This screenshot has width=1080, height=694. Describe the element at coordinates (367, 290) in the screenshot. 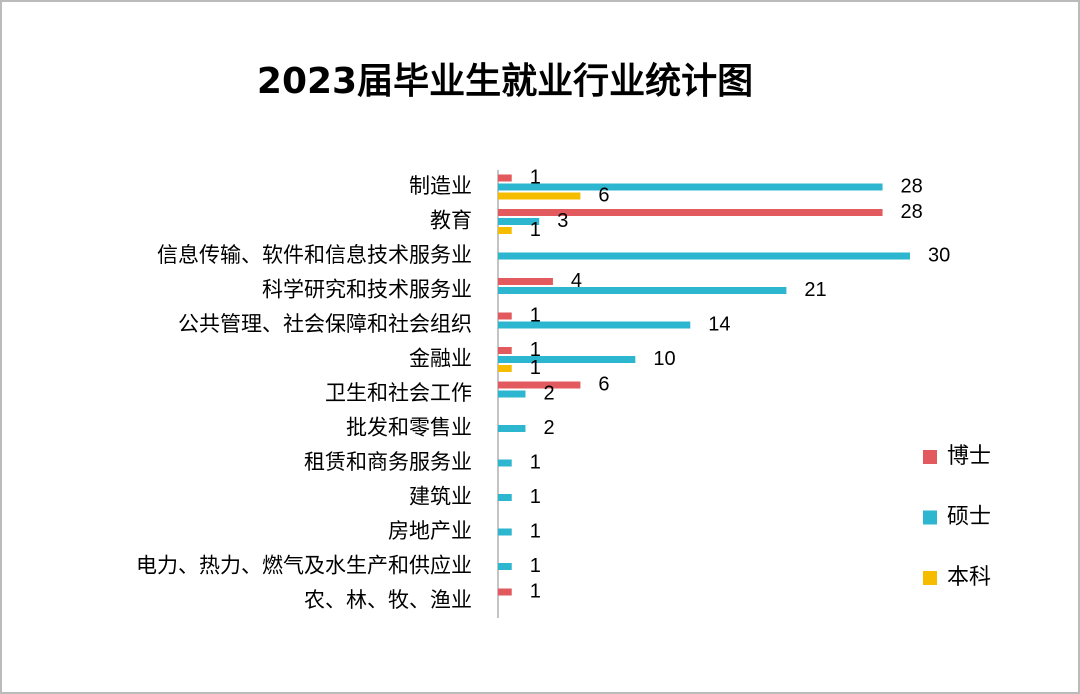

I see `category-label: 科学研究和技术服务业` at that location.